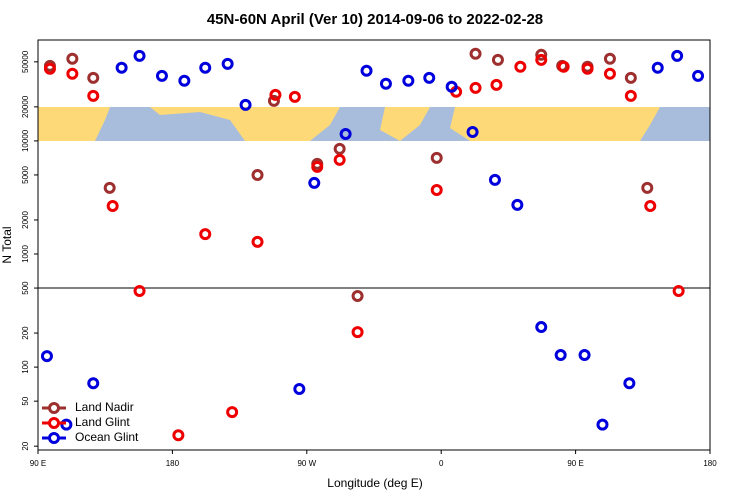  What do you see at coordinates (25, 220) in the screenshot?
I see `y-tick-label: 2000` at bounding box center [25, 220].